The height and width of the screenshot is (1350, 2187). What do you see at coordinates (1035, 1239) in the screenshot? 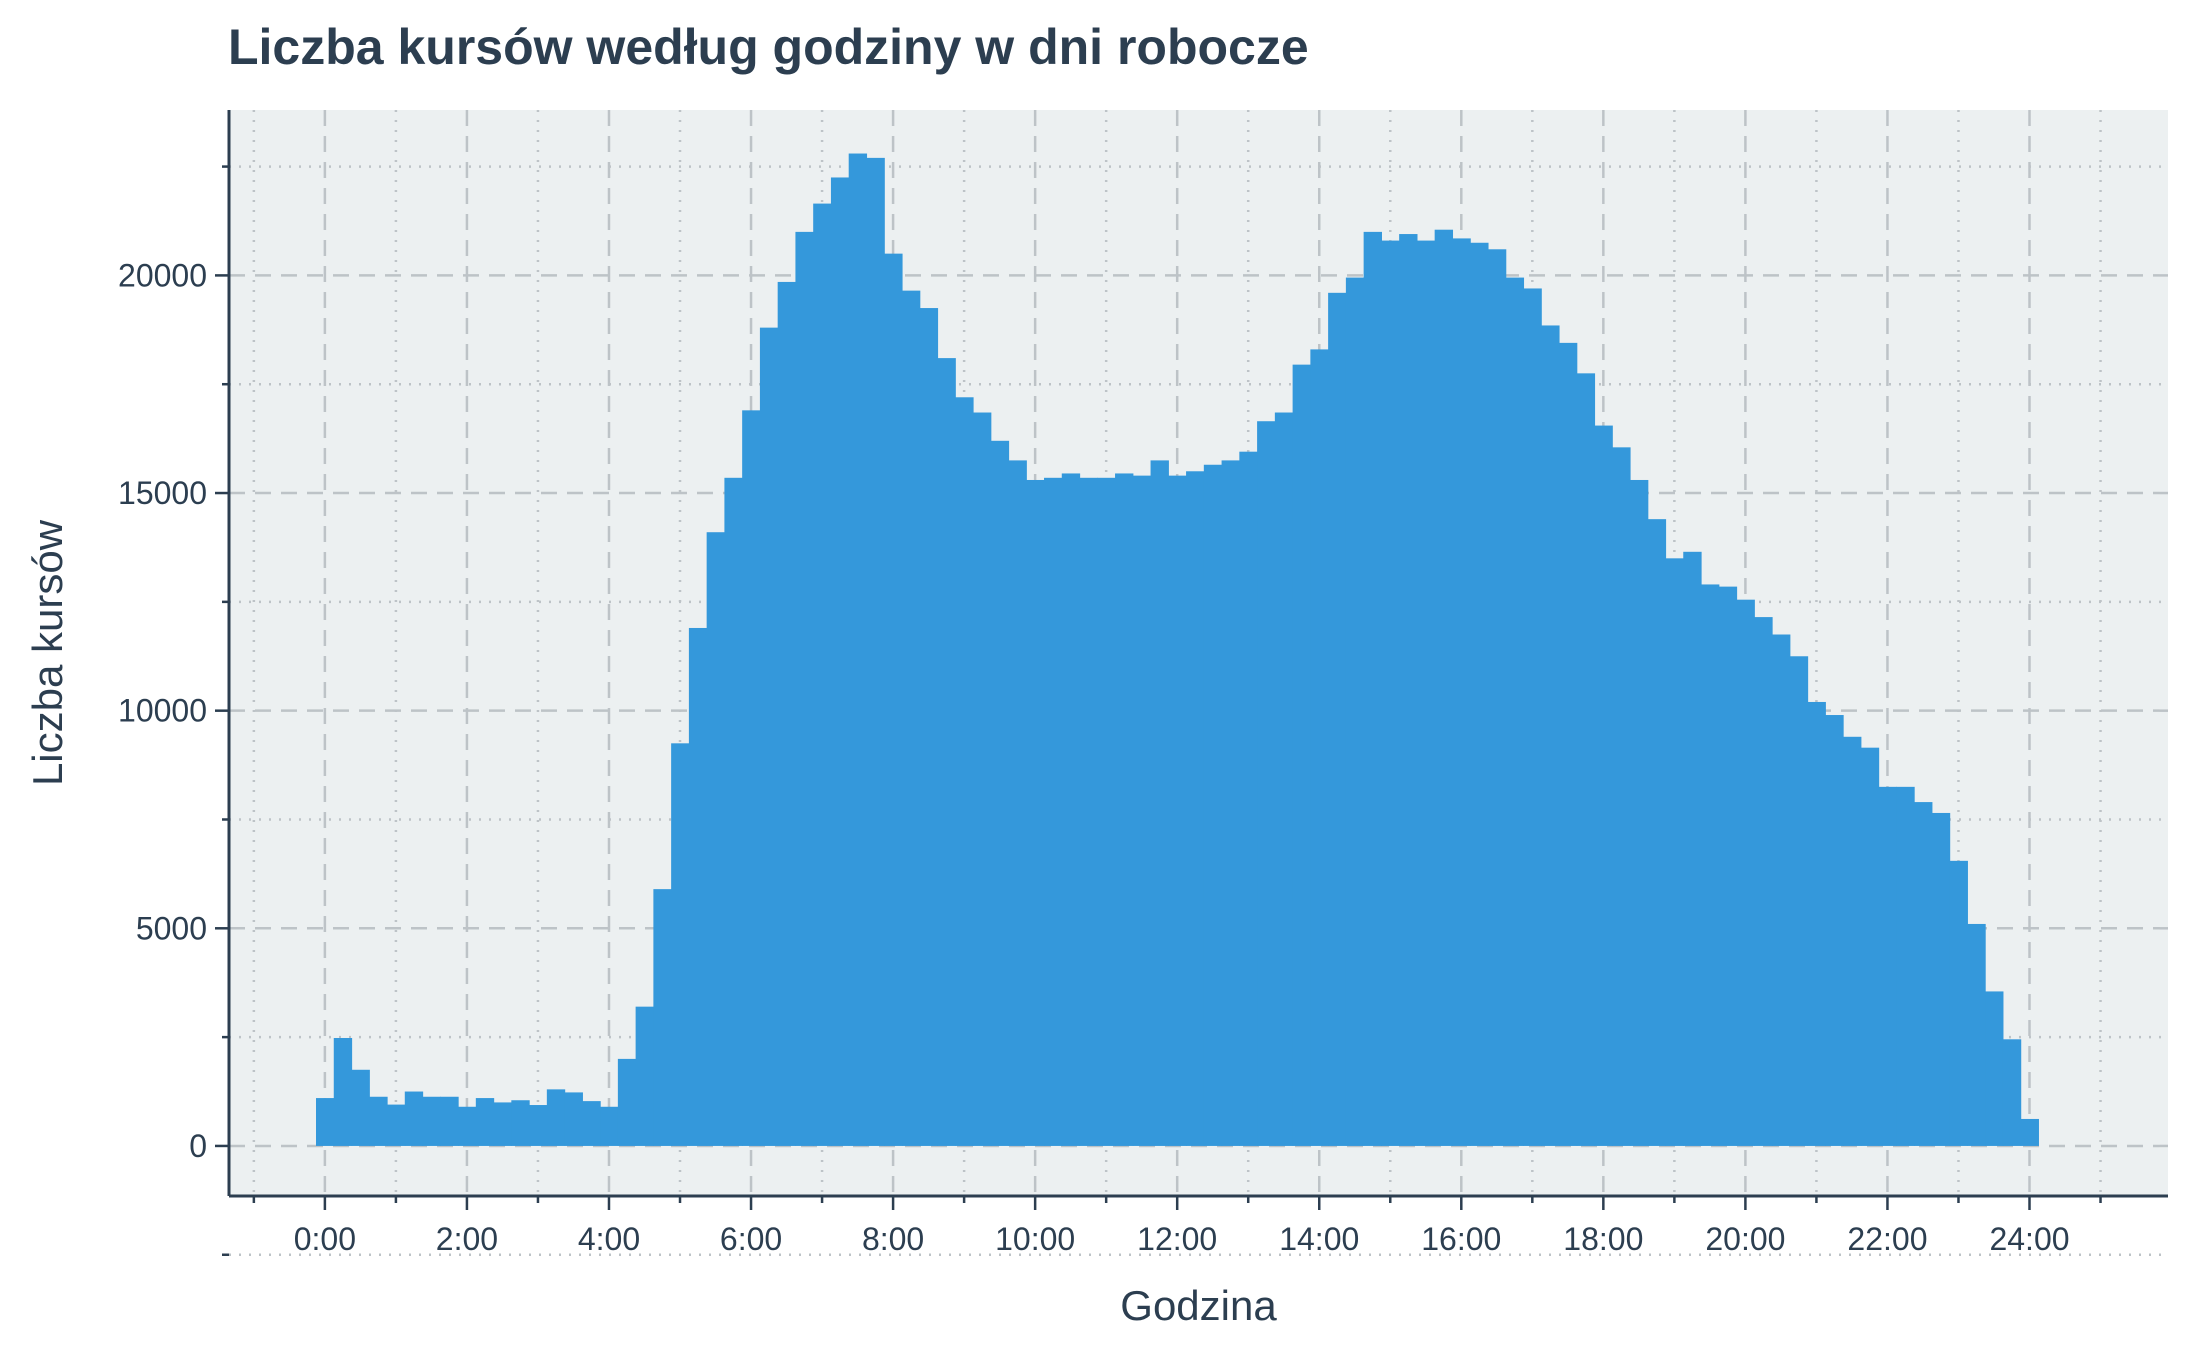
I see `x-tick-label: 10:00` at bounding box center [1035, 1239].